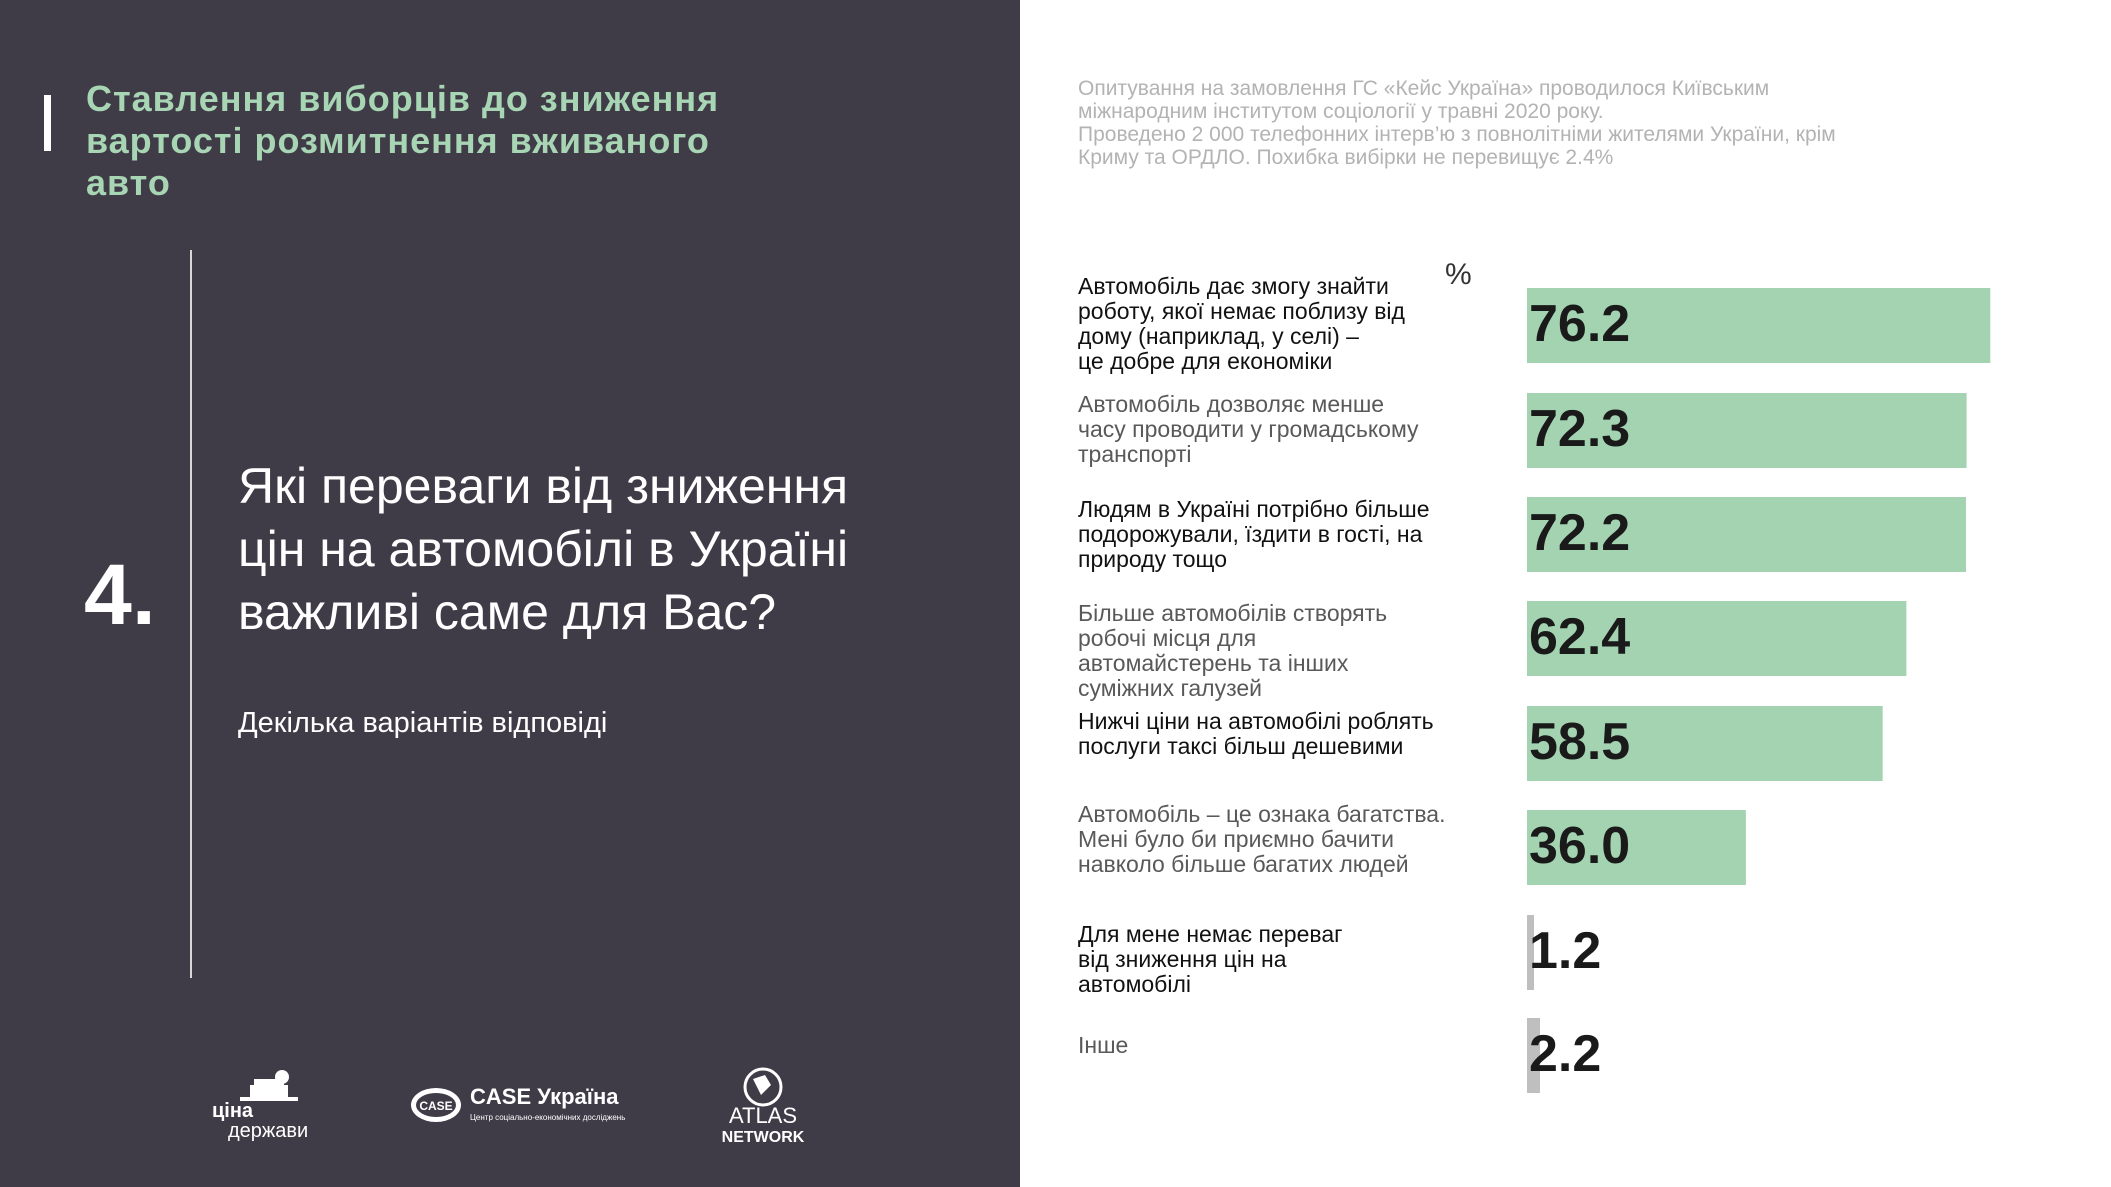 This screenshot has width=2111, height=1187. What do you see at coordinates (47, 123) in the screenshot?
I see `title-marker` at bounding box center [47, 123].